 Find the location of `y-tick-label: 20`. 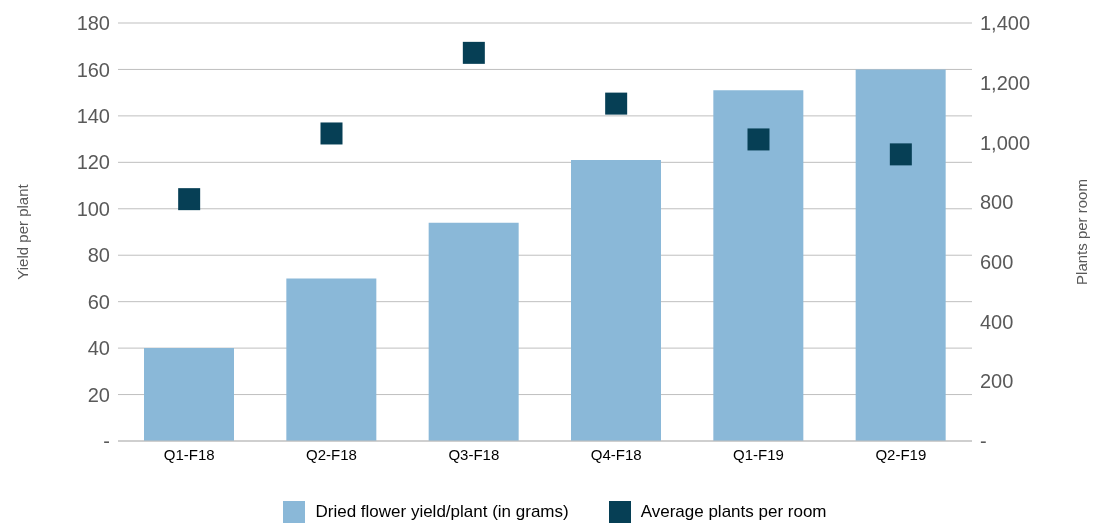

y-tick-label: 20 is located at coordinates (98, 394).